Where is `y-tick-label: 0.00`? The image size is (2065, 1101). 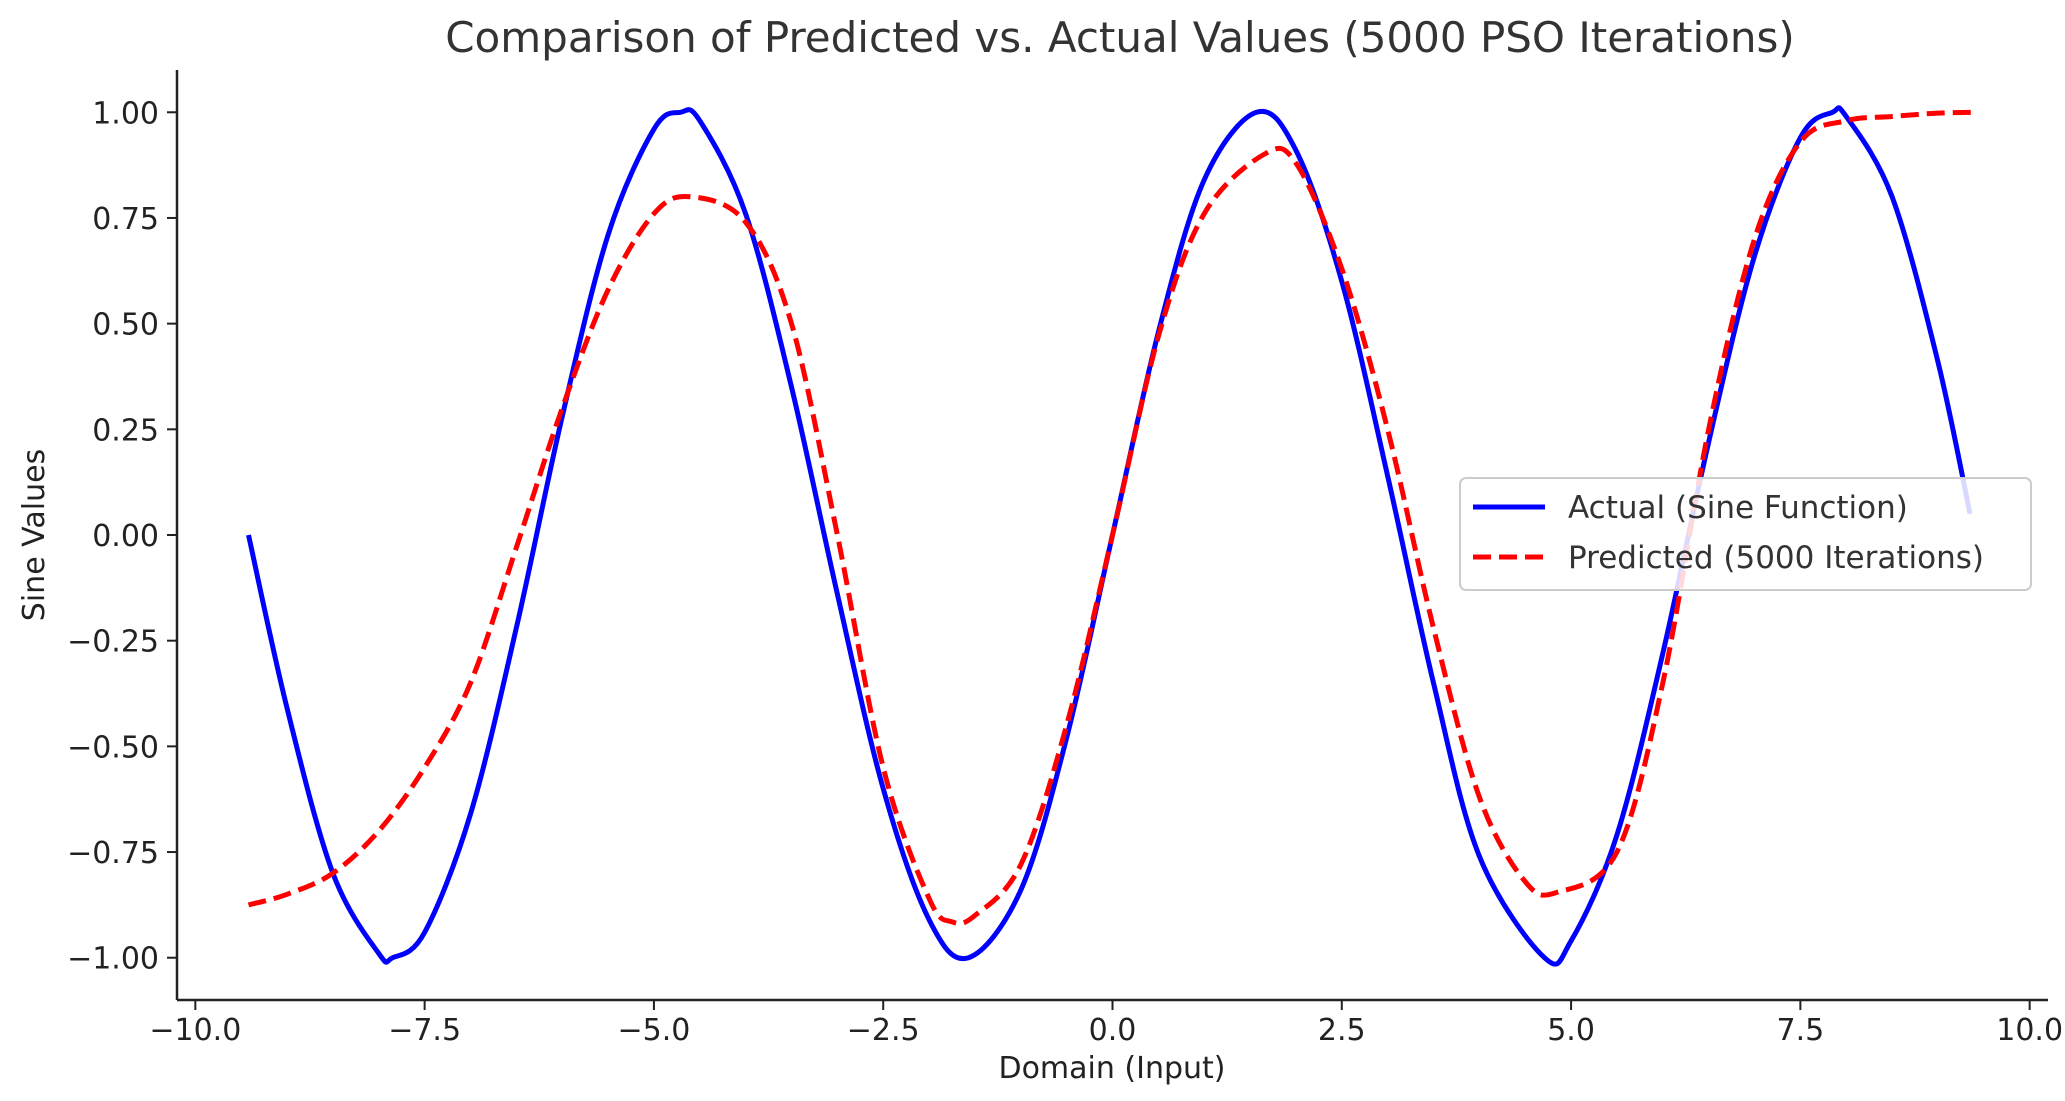 y-tick-label: 0.00 is located at coordinates (125, 536).